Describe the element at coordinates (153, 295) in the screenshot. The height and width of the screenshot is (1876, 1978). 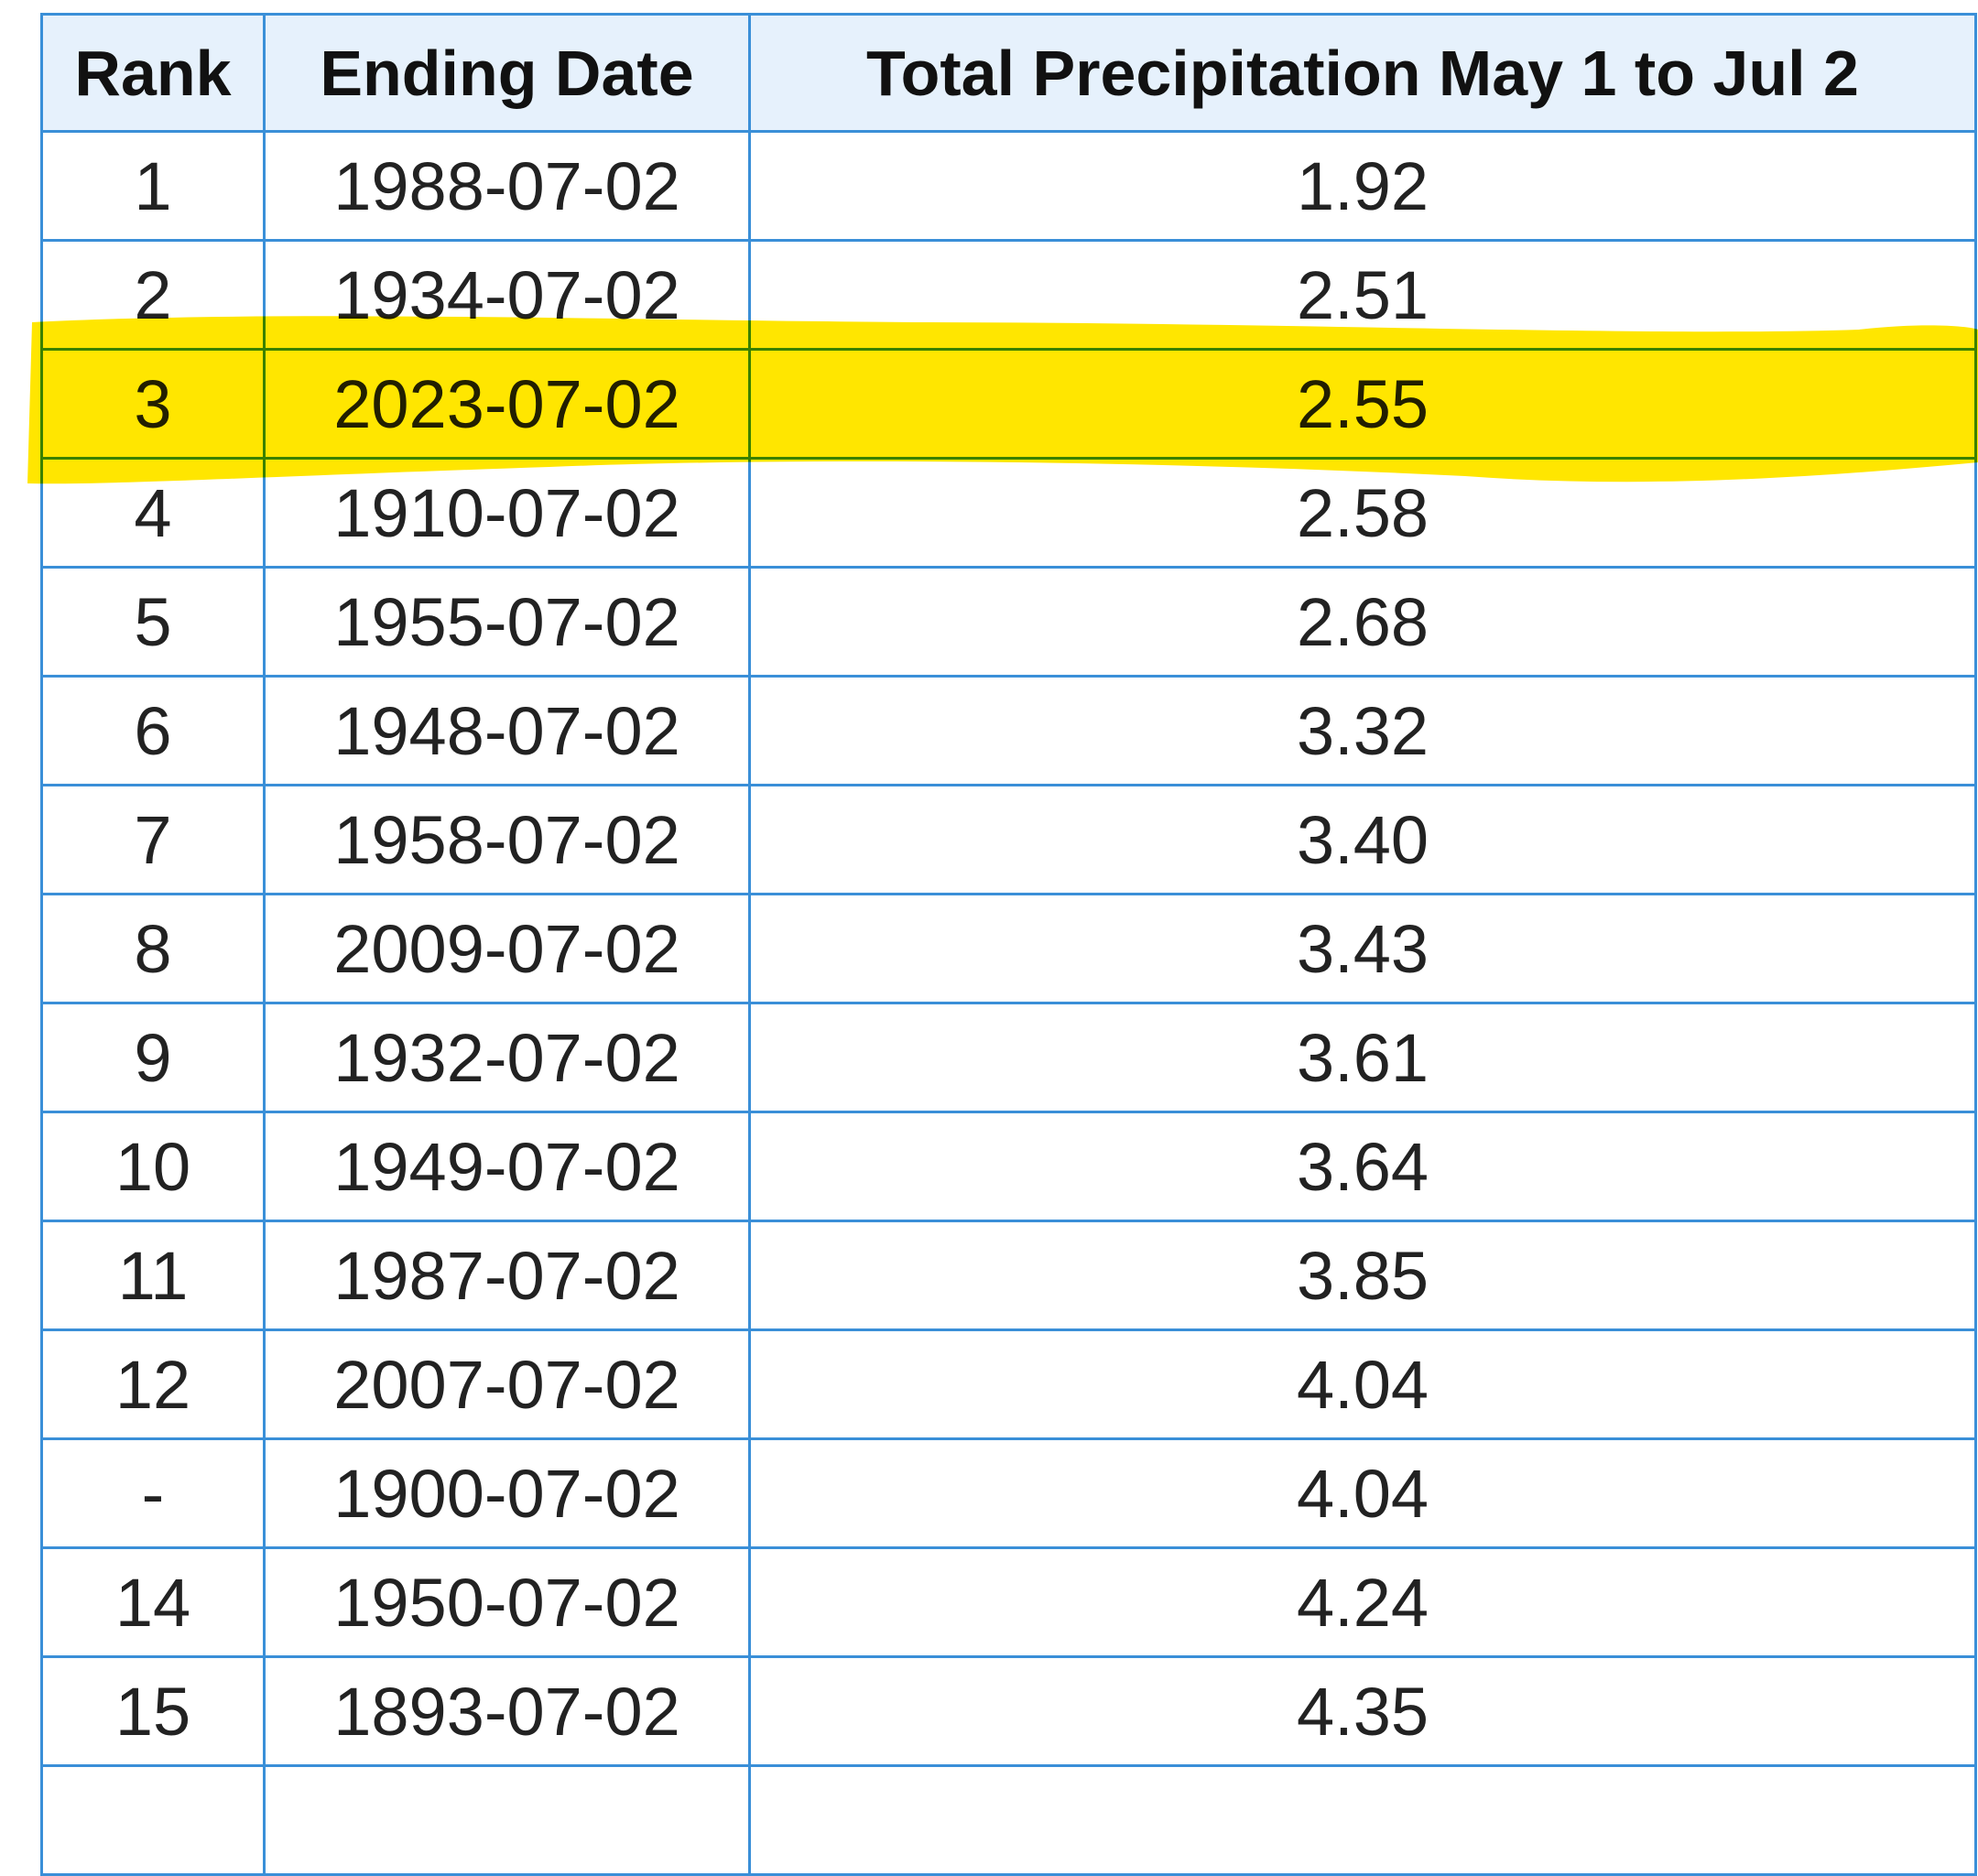
I see `rank-cell: 2` at that location.